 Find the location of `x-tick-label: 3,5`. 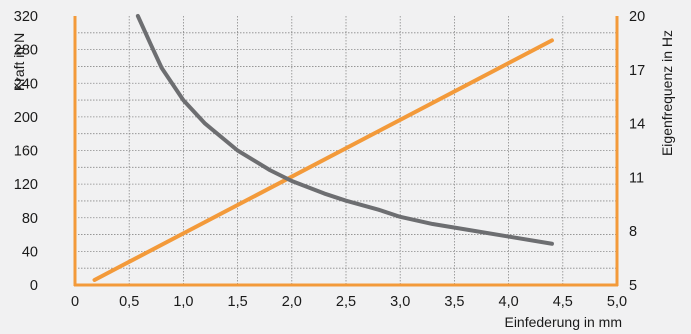

x-tick-label: 3,5 is located at coordinates (454, 302).